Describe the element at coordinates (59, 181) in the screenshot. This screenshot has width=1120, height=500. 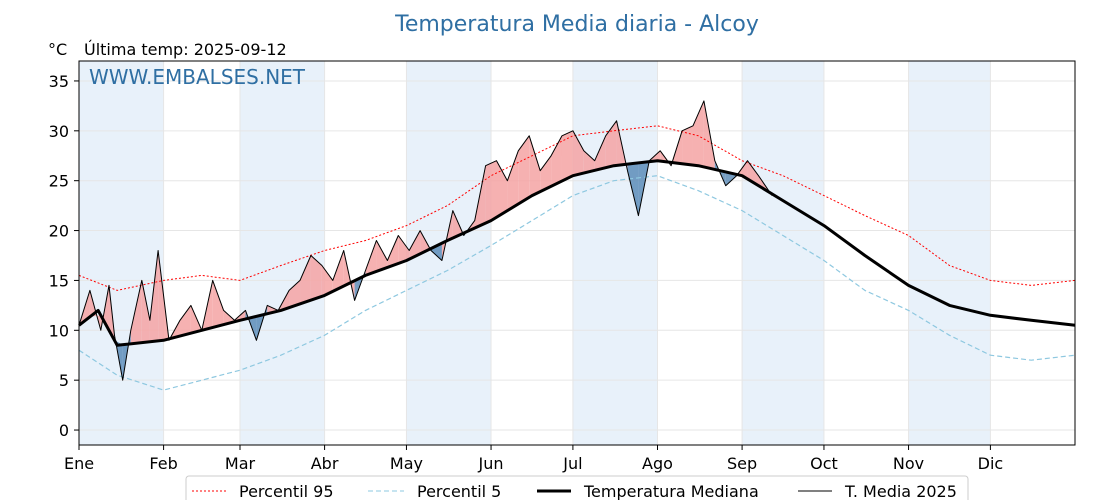
I see `y-tick-label: 25` at that location.